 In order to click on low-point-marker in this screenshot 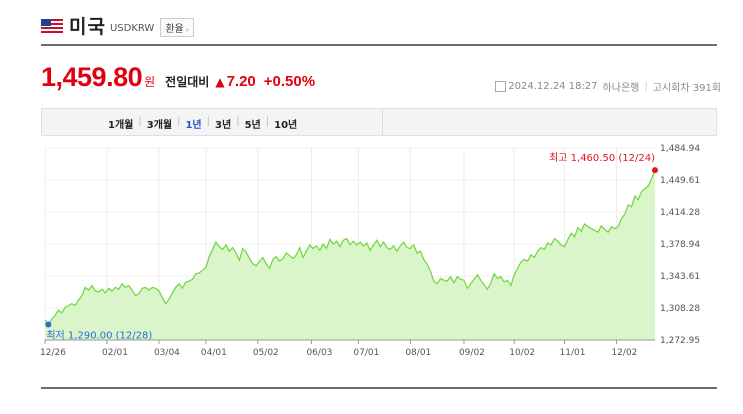, I will do `click(48, 324)`.